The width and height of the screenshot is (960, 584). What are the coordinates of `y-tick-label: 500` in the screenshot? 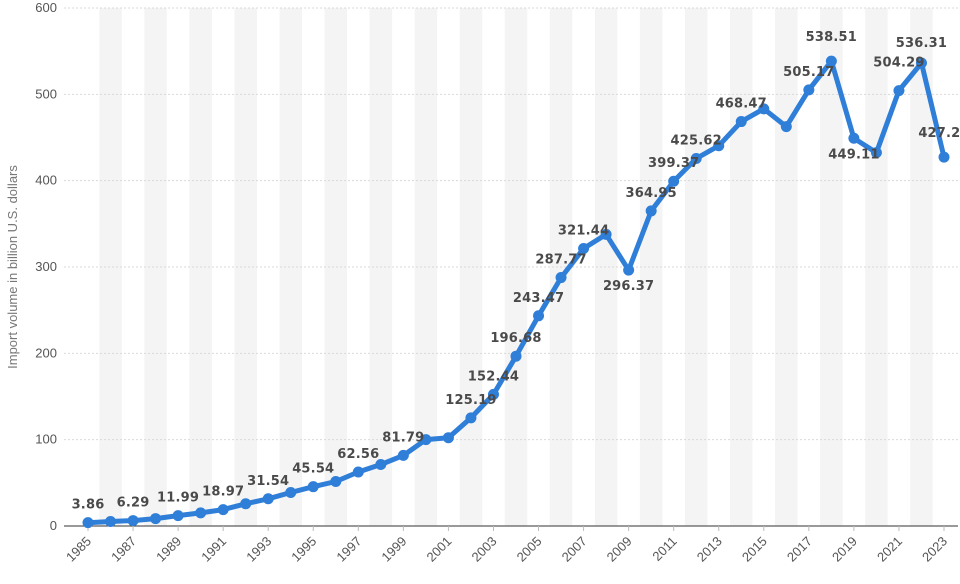 It's located at (46, 93).